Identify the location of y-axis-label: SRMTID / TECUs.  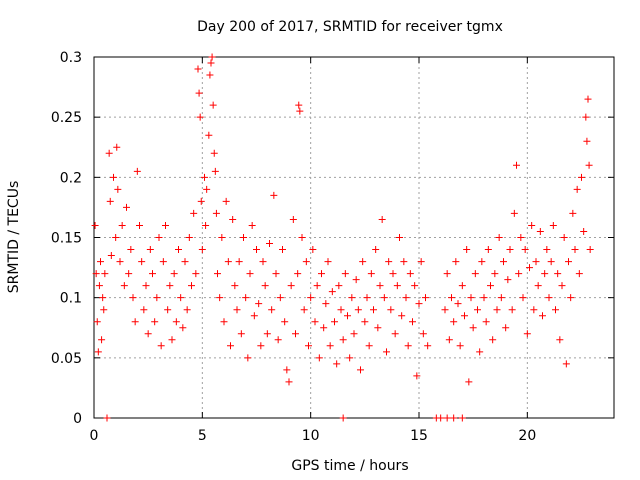
(14, 237).